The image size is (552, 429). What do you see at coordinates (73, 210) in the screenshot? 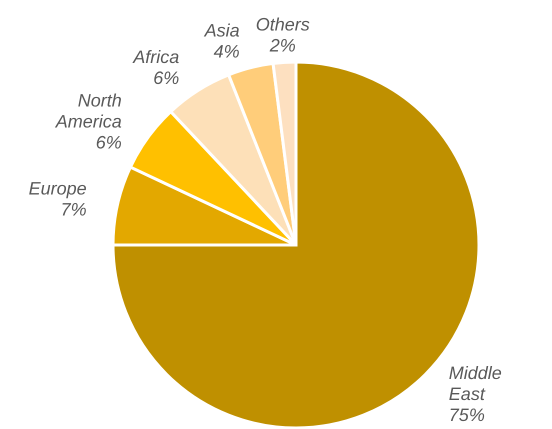
I see `data-label: 7%` at bounding box center [73, 210].